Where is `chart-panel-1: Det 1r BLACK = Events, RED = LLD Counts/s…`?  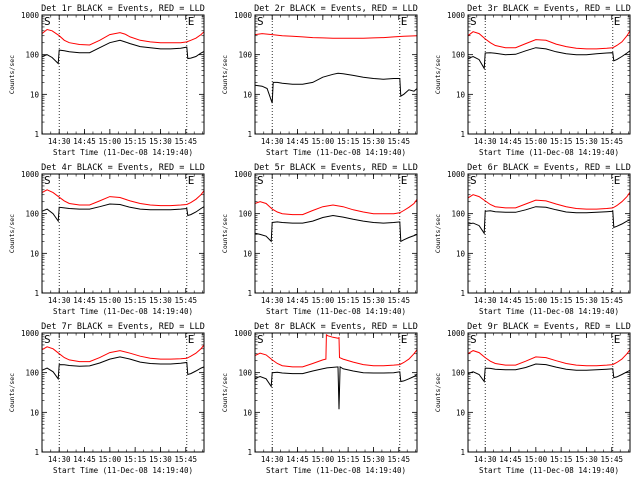
chart-panel-1: Det 1r BLACK = Events, RED = LLD Counts/s… is located at coordinates (106, 80).